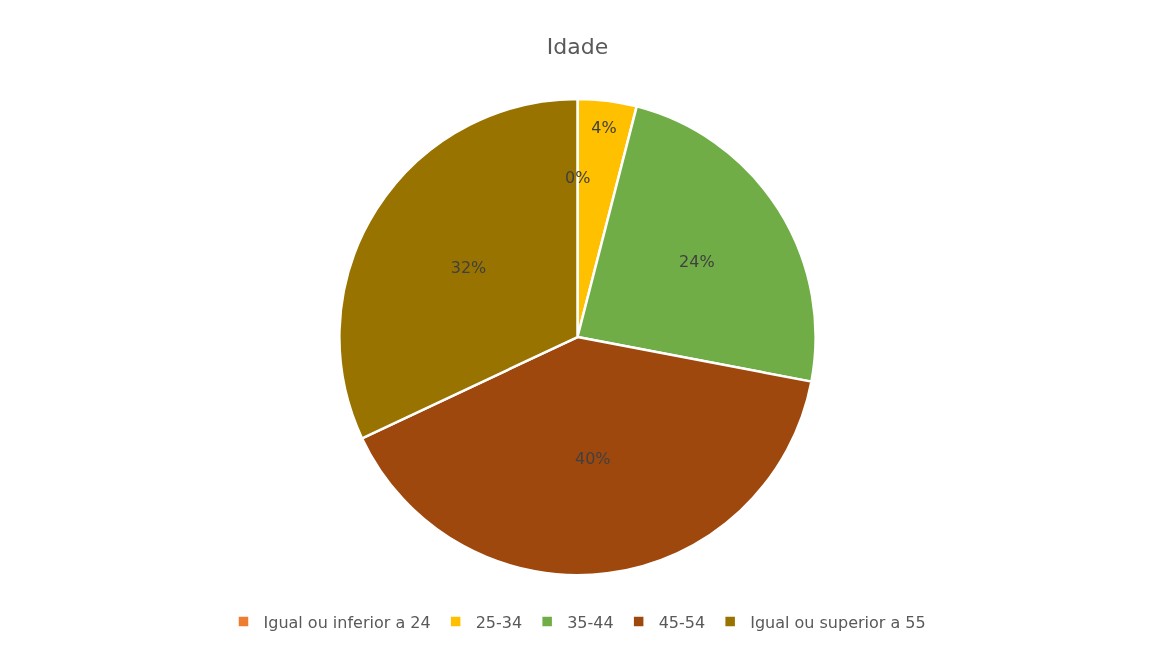 The width and height of the screenshot is (1155, 655). Describe the element at coordinates (604, 127) in the screenshot. I see `data-label: 4%` at that location.